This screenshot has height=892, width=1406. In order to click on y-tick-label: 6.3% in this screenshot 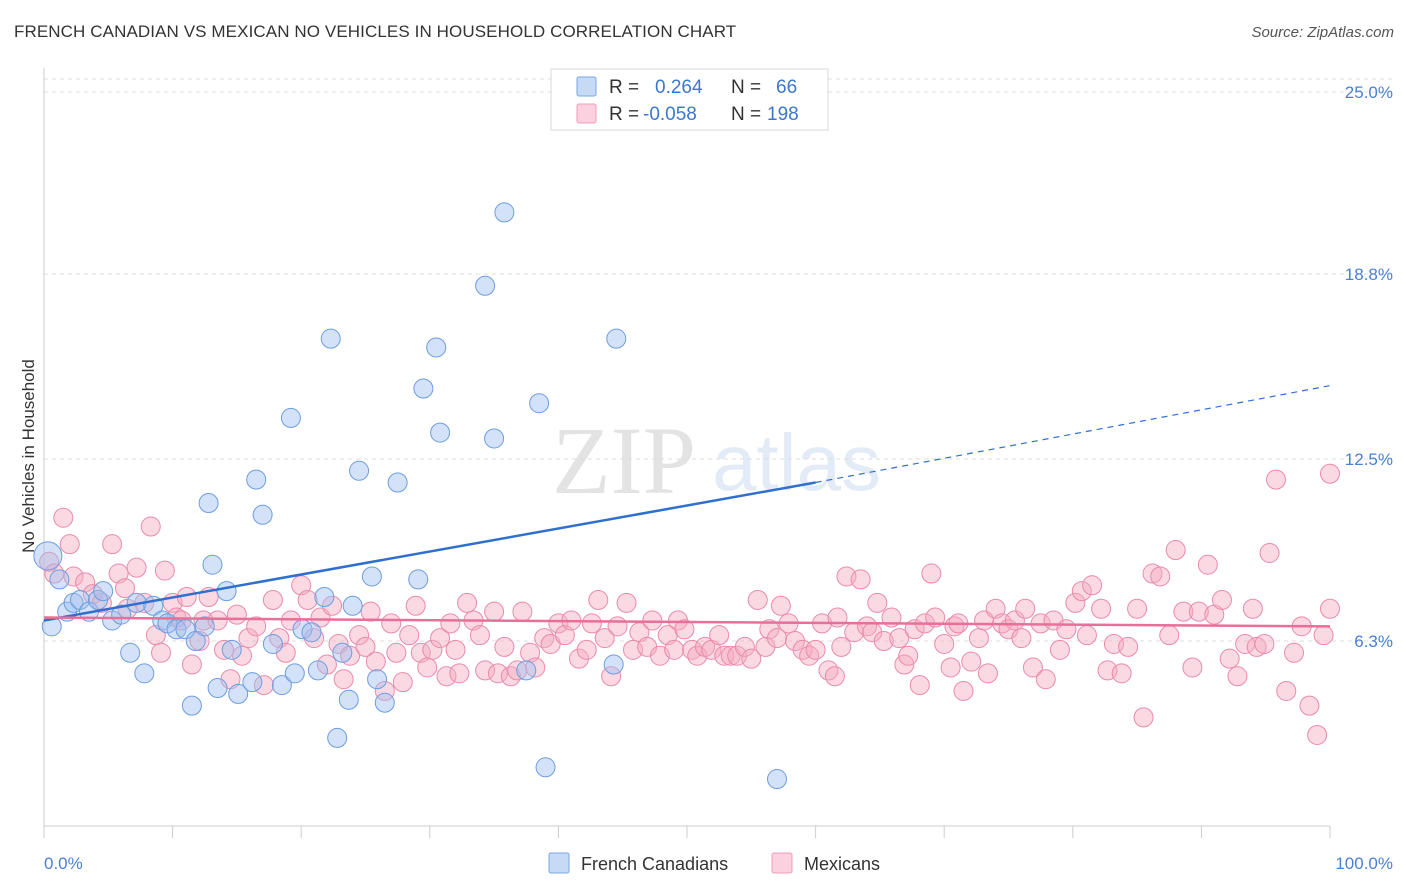, I will do `click(1373, 641)`.